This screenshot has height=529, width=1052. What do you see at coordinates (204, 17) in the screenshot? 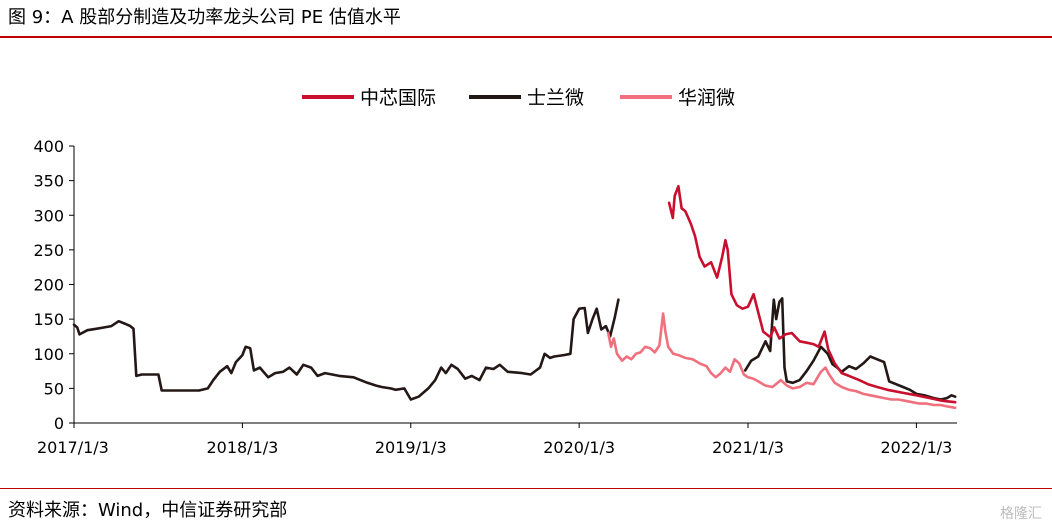
I see `page-title: 图 9：A 股部分制造及功率龙头公司 PE 估值水平` at bounding box center [204, 17].